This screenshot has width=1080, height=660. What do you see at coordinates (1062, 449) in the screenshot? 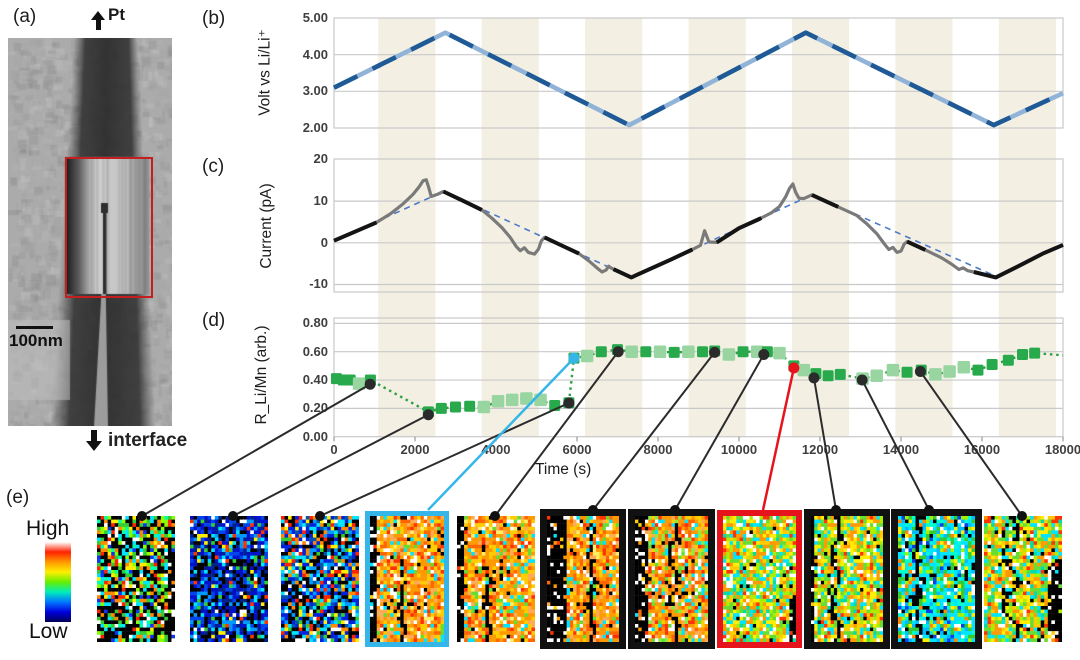
I see `time-xtick: 18000` at bounding box center [1062, 449].